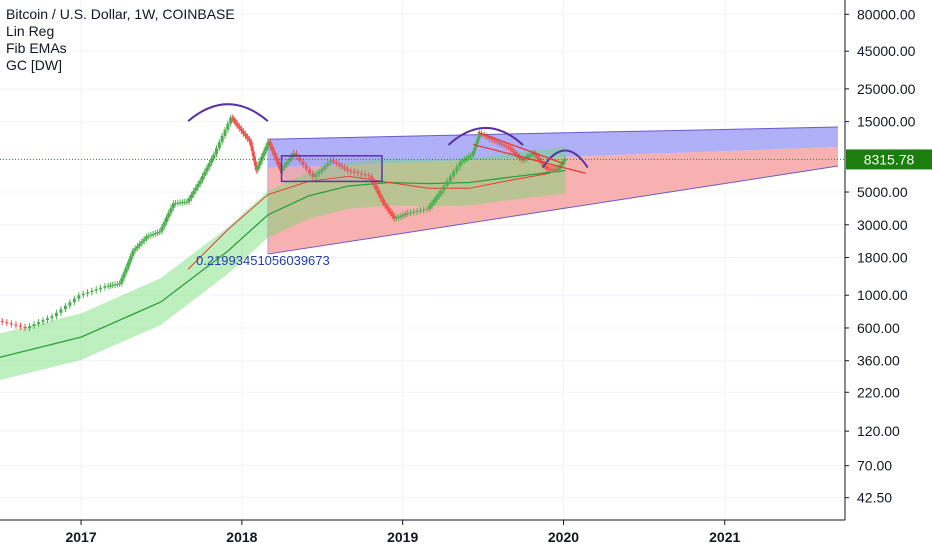 This screenshot has height=550, width=932. Describe the element at coordinates (485, 136) in the screenshot. I see `arc-annotation` at that location.